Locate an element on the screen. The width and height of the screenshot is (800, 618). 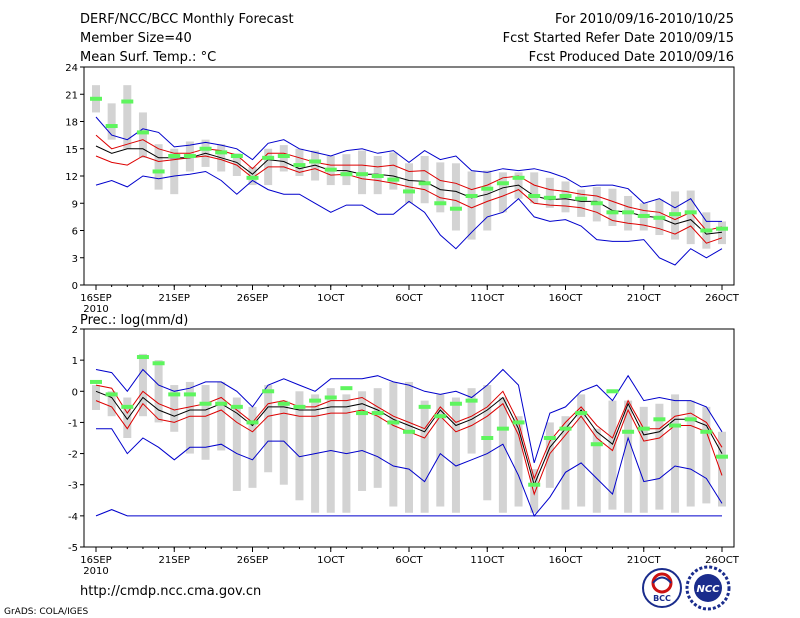
y-tick-label: 2 is located at coordinates (75, 330).